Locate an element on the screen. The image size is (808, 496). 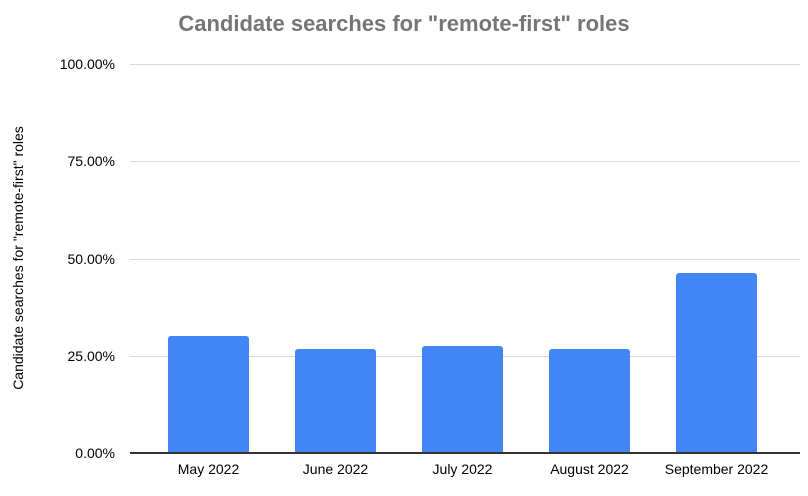
bar-june-2022 is located at coordinates (335, 401).